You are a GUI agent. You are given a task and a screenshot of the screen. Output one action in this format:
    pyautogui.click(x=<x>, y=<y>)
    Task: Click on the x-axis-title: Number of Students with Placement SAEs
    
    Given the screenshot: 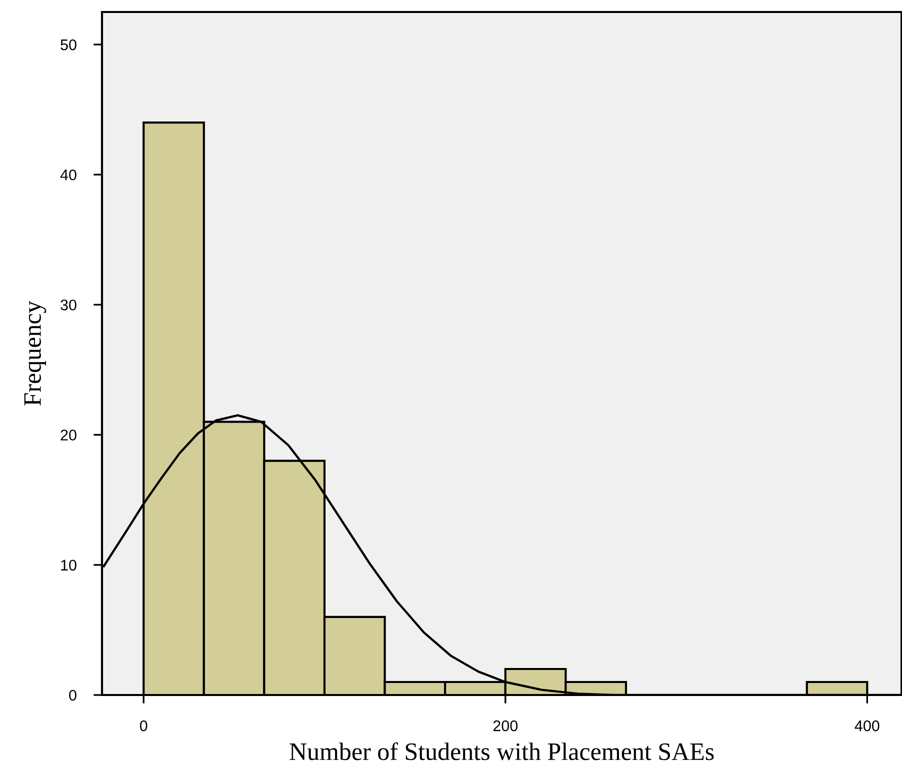 What is the action you would take?
    pyautogui.click(x=502, y=751)
    